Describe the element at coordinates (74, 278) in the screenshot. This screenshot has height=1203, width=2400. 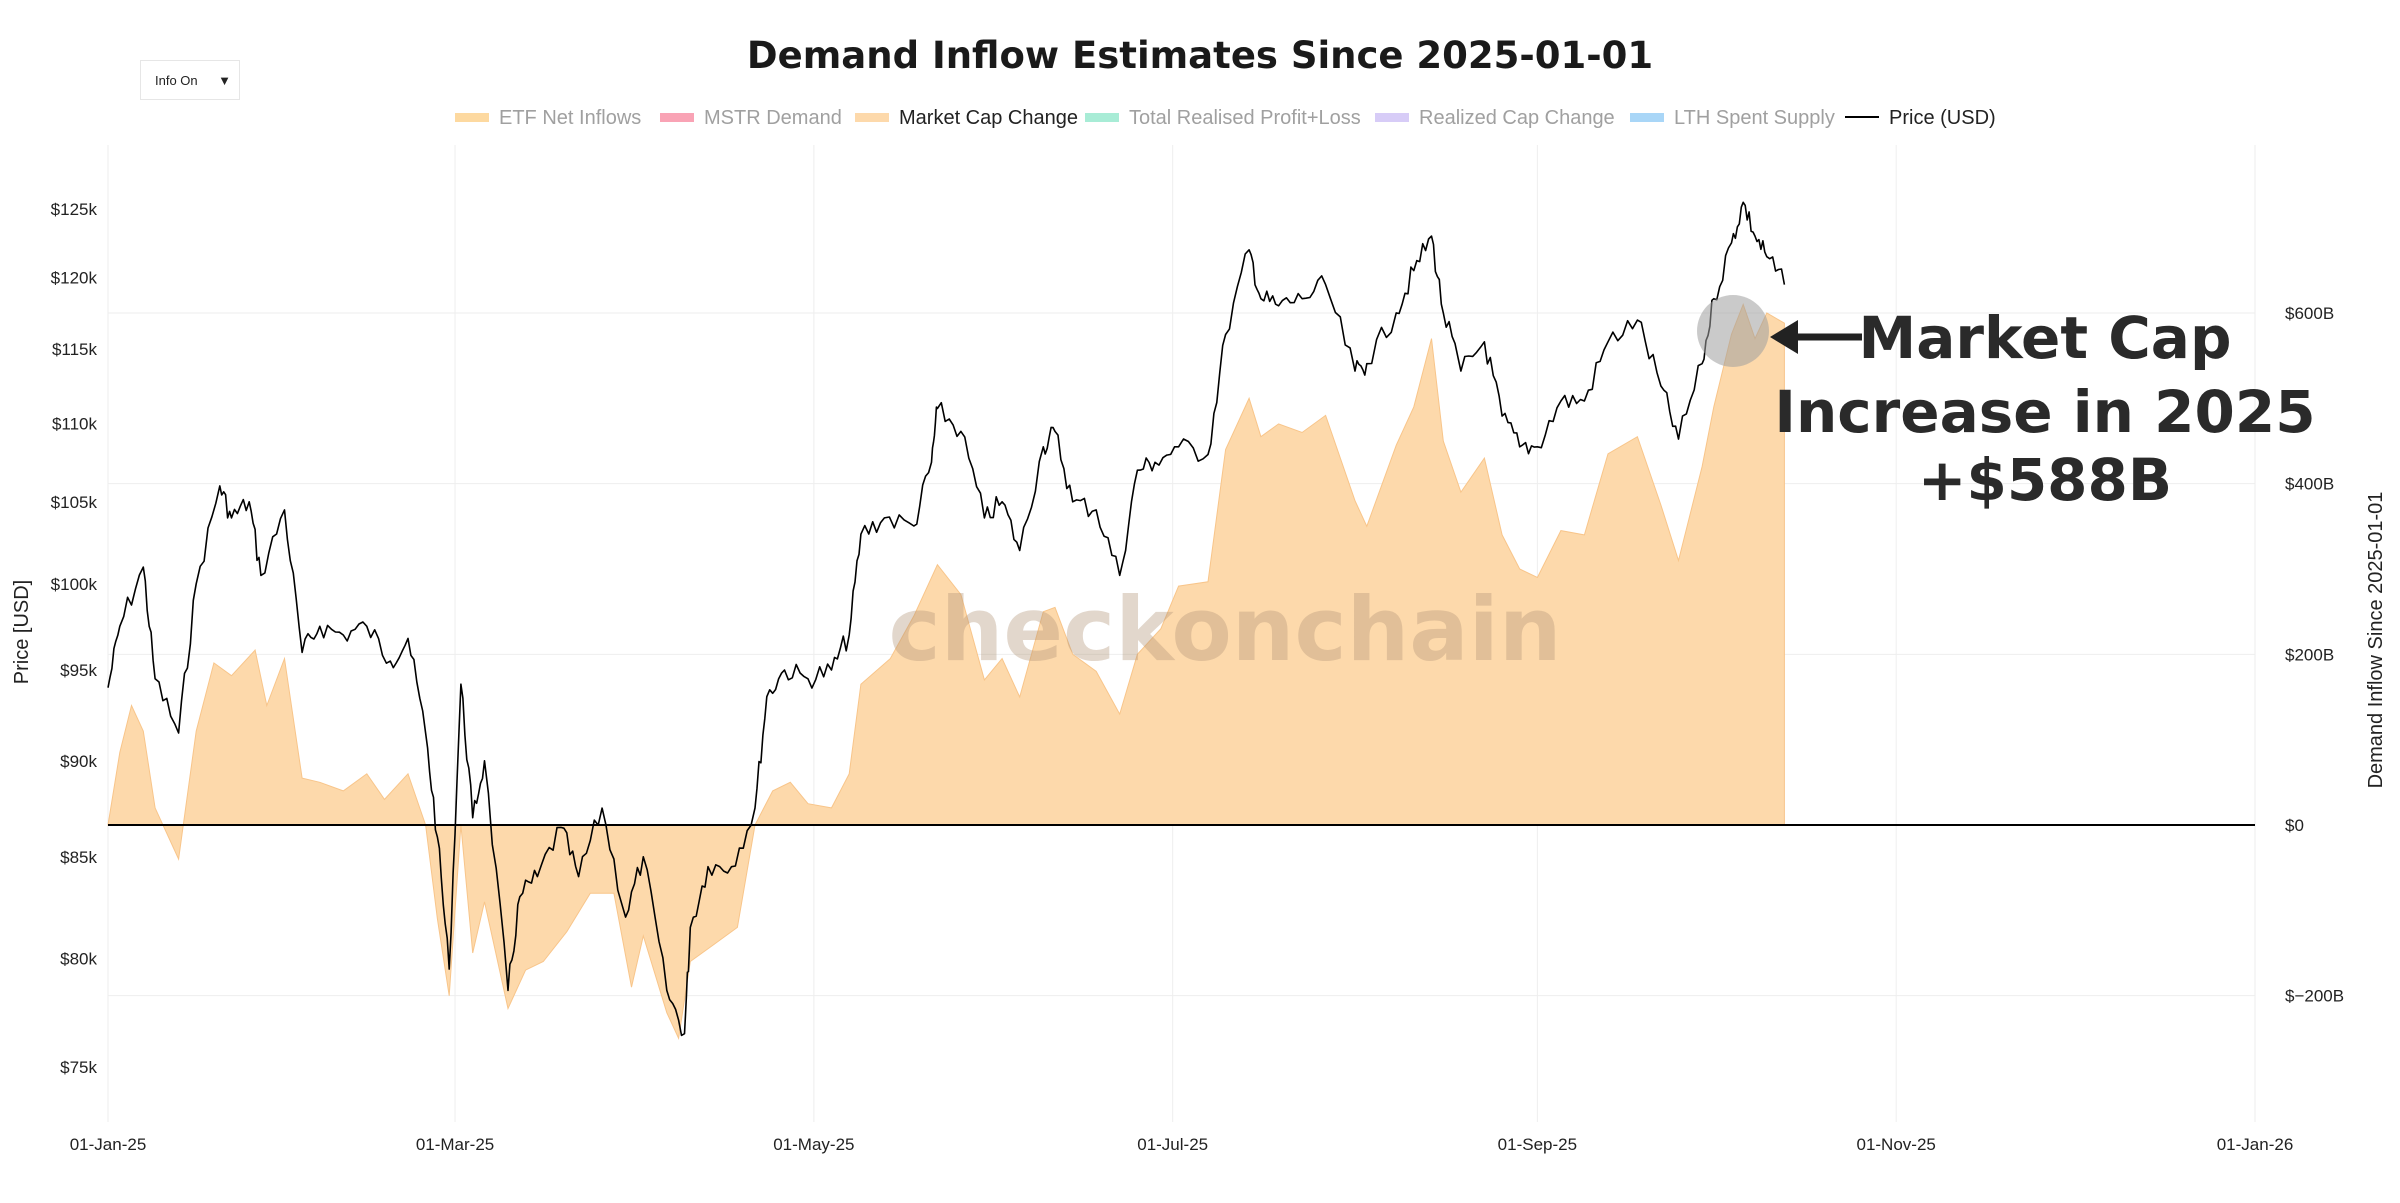
I see `left-tick-label: $120k` at that location.